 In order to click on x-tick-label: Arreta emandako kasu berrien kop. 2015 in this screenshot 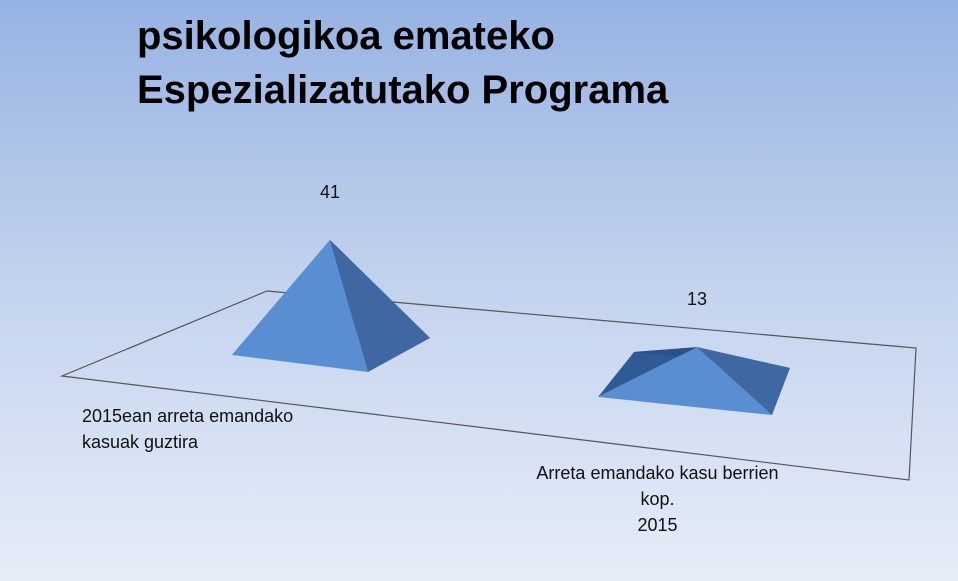, I will do `click(657, 499)`.